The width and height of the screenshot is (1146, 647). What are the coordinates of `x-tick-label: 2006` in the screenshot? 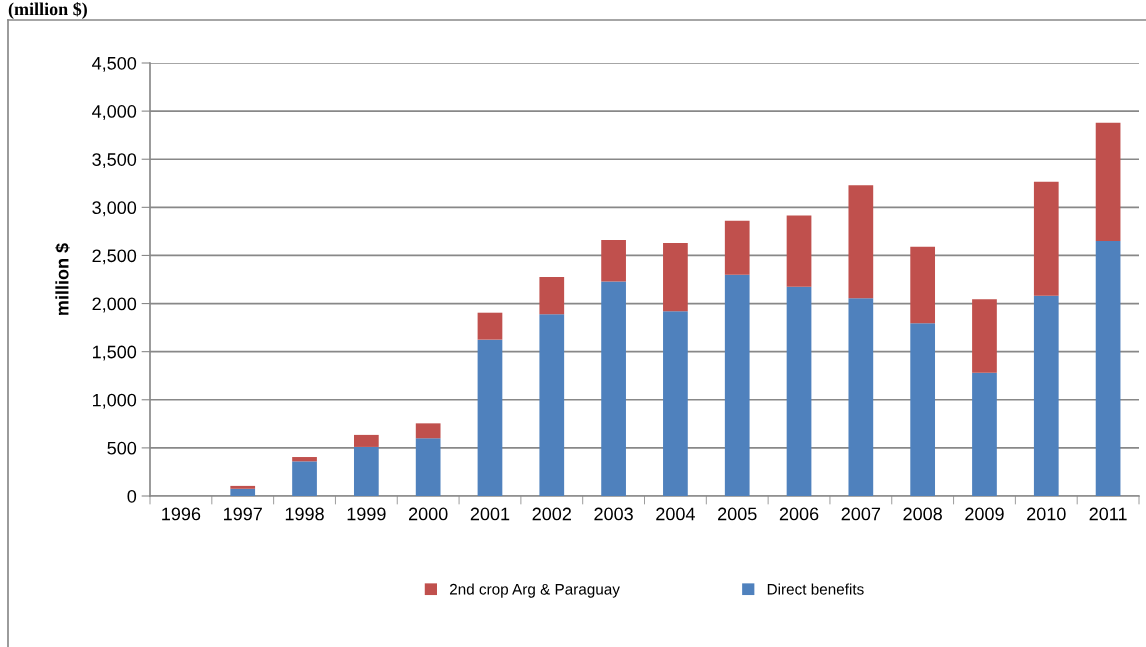 It's located at (799, 514).